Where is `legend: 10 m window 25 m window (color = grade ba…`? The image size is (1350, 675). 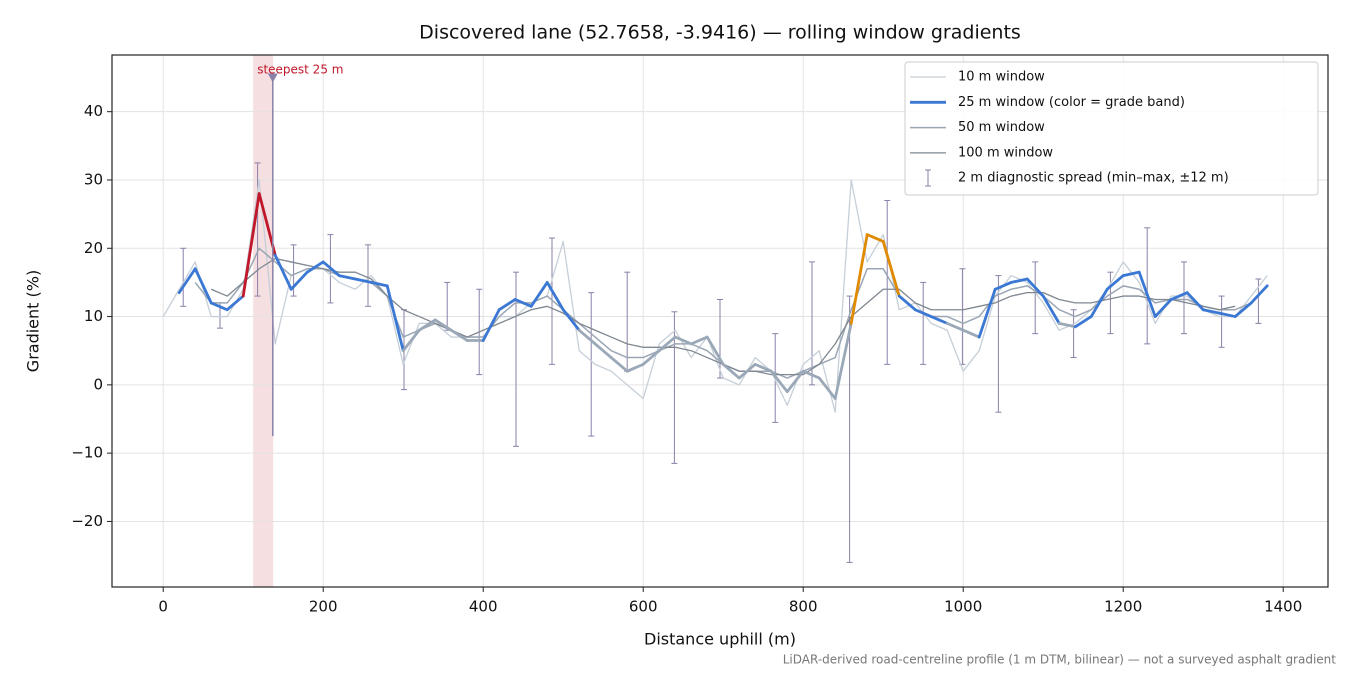
legend: 10 m window 25 m window (color = grade ba… is located at coordinates (1111, 128).